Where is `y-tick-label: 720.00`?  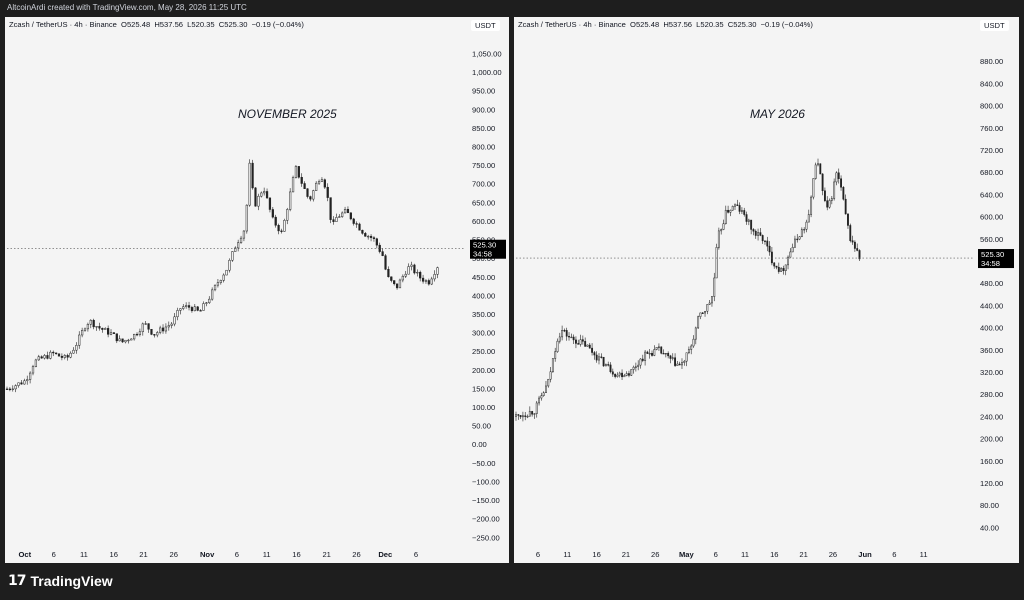
y-tick-label: 720.00 is located at coordinates (991, 150).